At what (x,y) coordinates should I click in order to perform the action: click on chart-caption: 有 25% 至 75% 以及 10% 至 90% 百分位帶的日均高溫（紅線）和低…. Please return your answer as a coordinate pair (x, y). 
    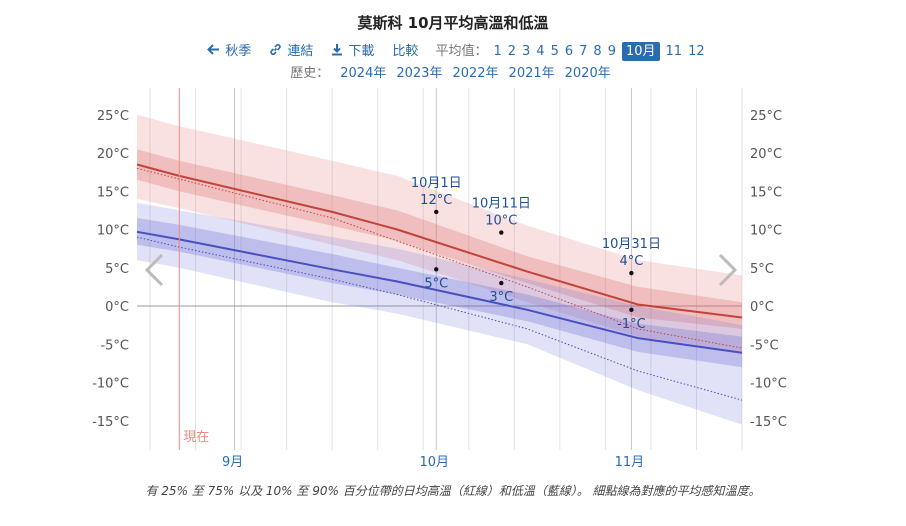
    Looking at the image, I should click on (453, 491).